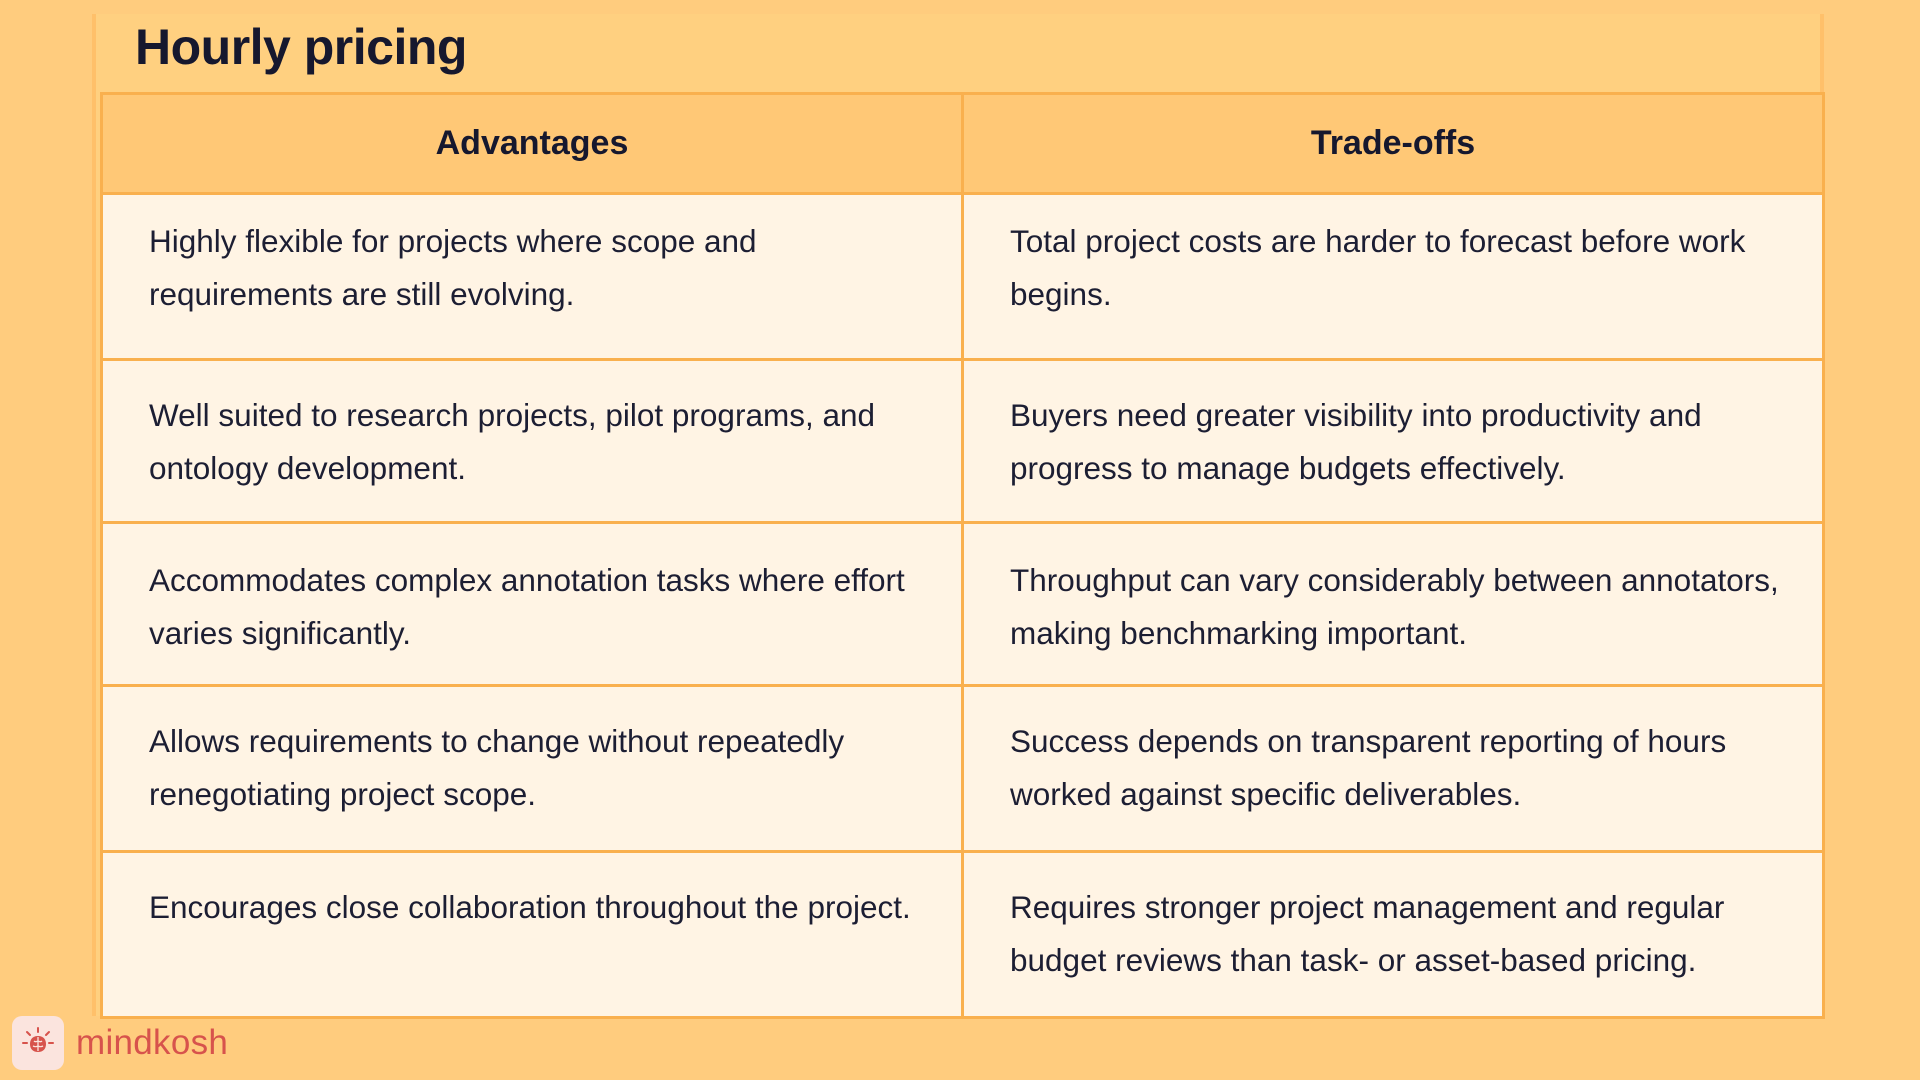  I want to click on brain-icon, so click(38, 1043).